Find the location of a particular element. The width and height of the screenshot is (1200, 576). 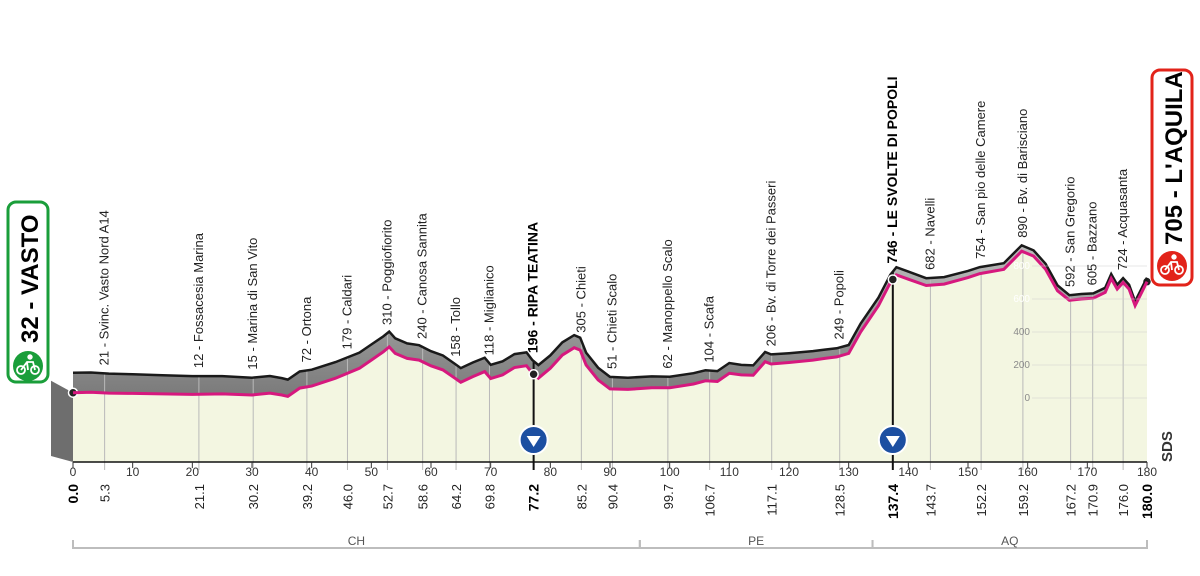

distance-label: 90.4 is located at coordinates (612, 496).